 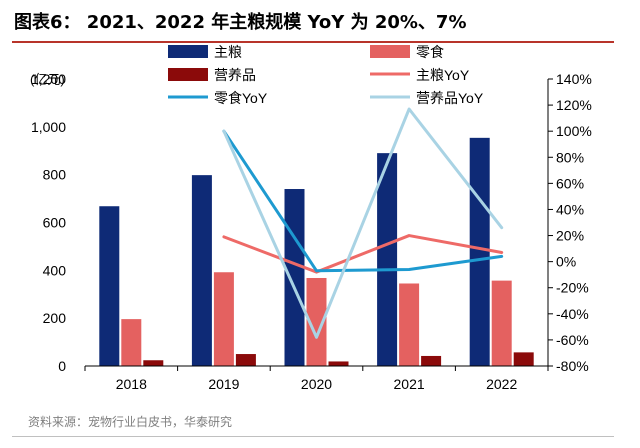 I want to click on legend-label-0: 主粮, so click(x=228, y=52).